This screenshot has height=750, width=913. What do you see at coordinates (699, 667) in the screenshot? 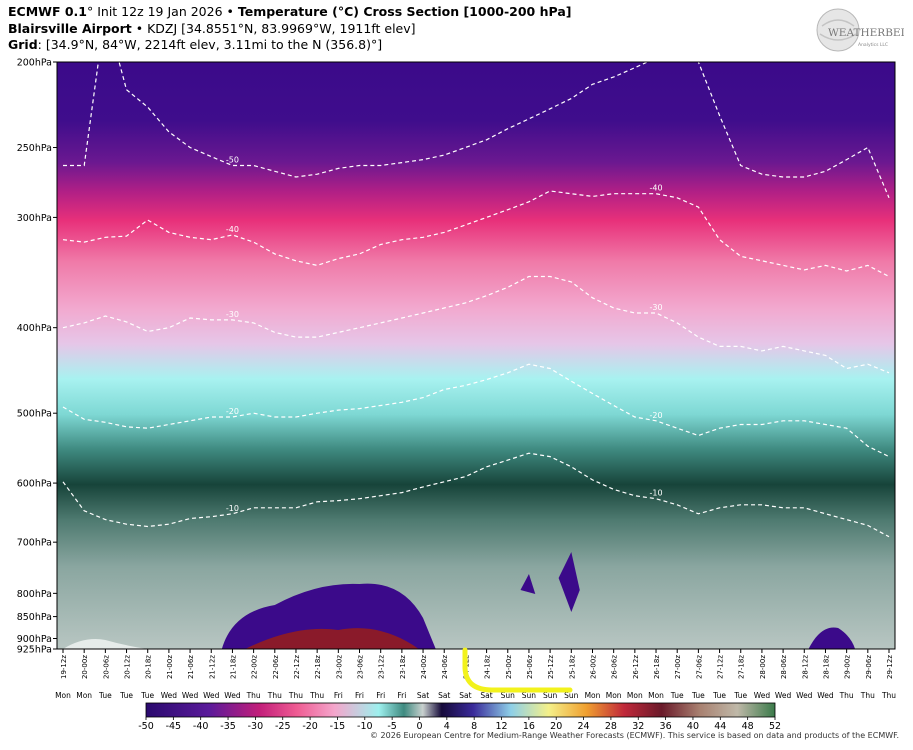
I see `x-time-label: 27-06z` at bounding box center [699, 667].